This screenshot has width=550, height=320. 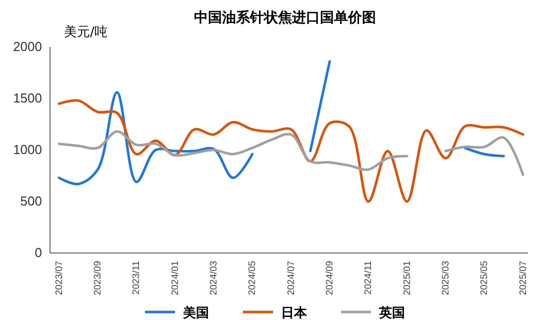 What do you see at coordinates (391, 313) in the screenshot?
I see `legend-label: 英国` at bounding box center [391, 313].